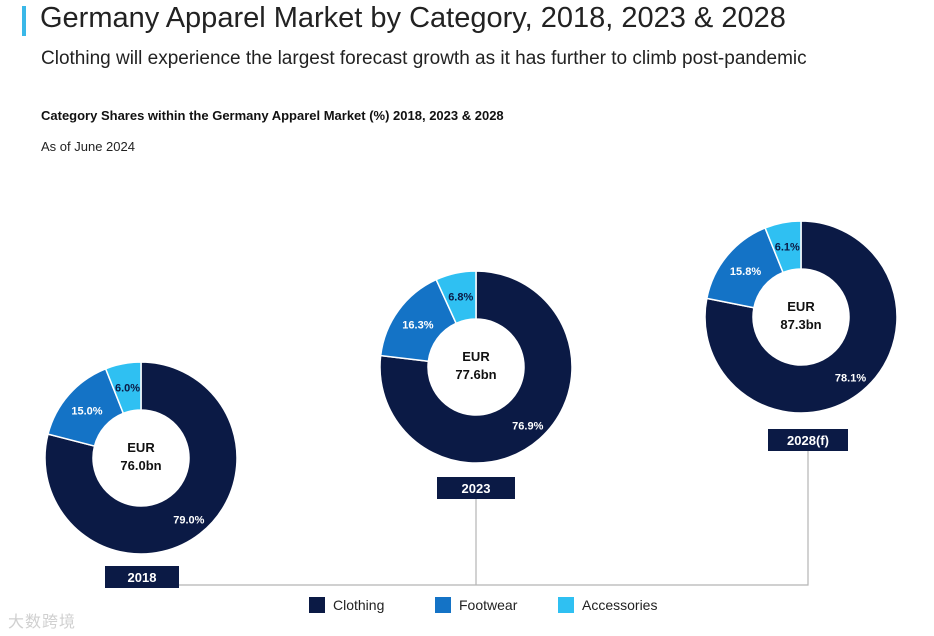 The width and height of the screenshot is (934, 636). Describe the element at coordinates (86, 411) in the screenshot. I see `slice-label-2018-footwear: 15.0%` at that location.